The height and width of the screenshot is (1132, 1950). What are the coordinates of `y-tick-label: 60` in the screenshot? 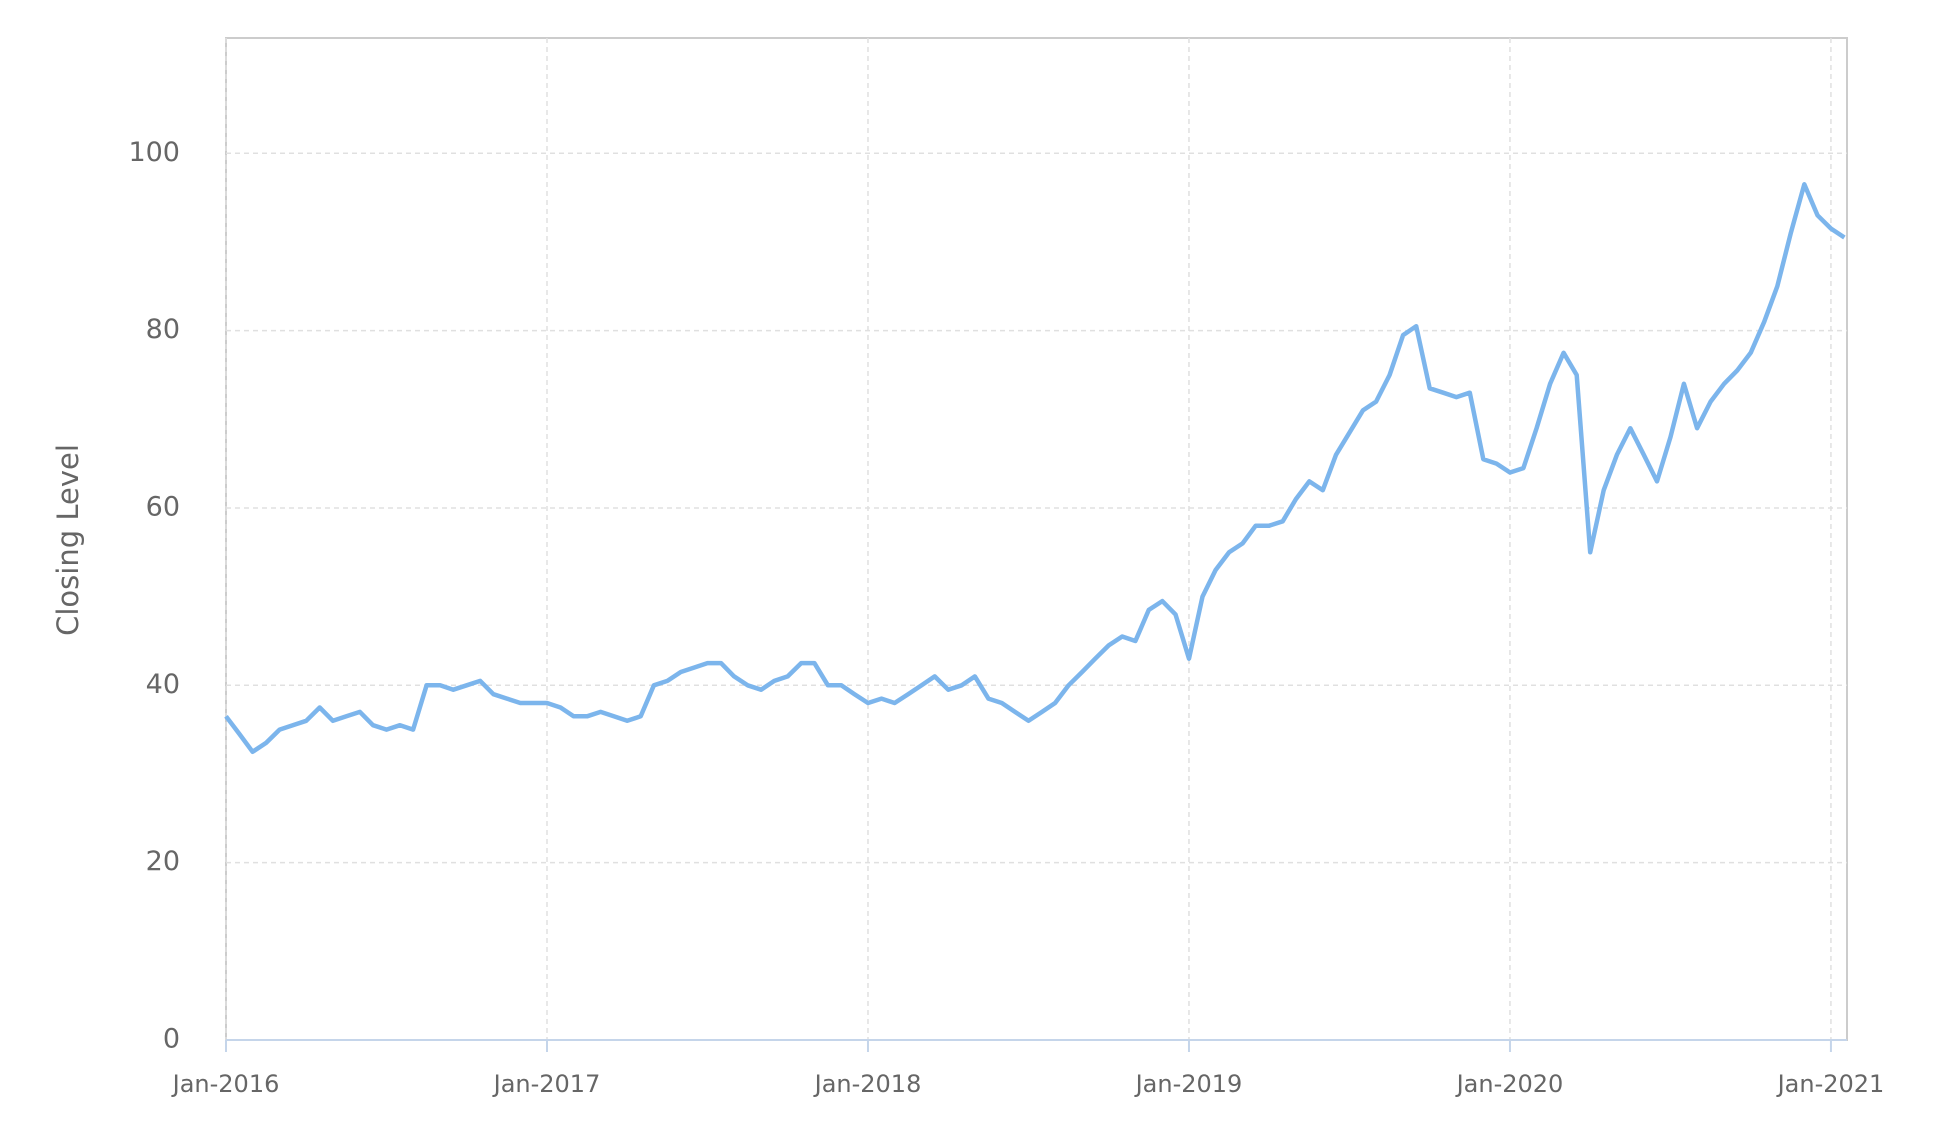 It's located at (163, 506).